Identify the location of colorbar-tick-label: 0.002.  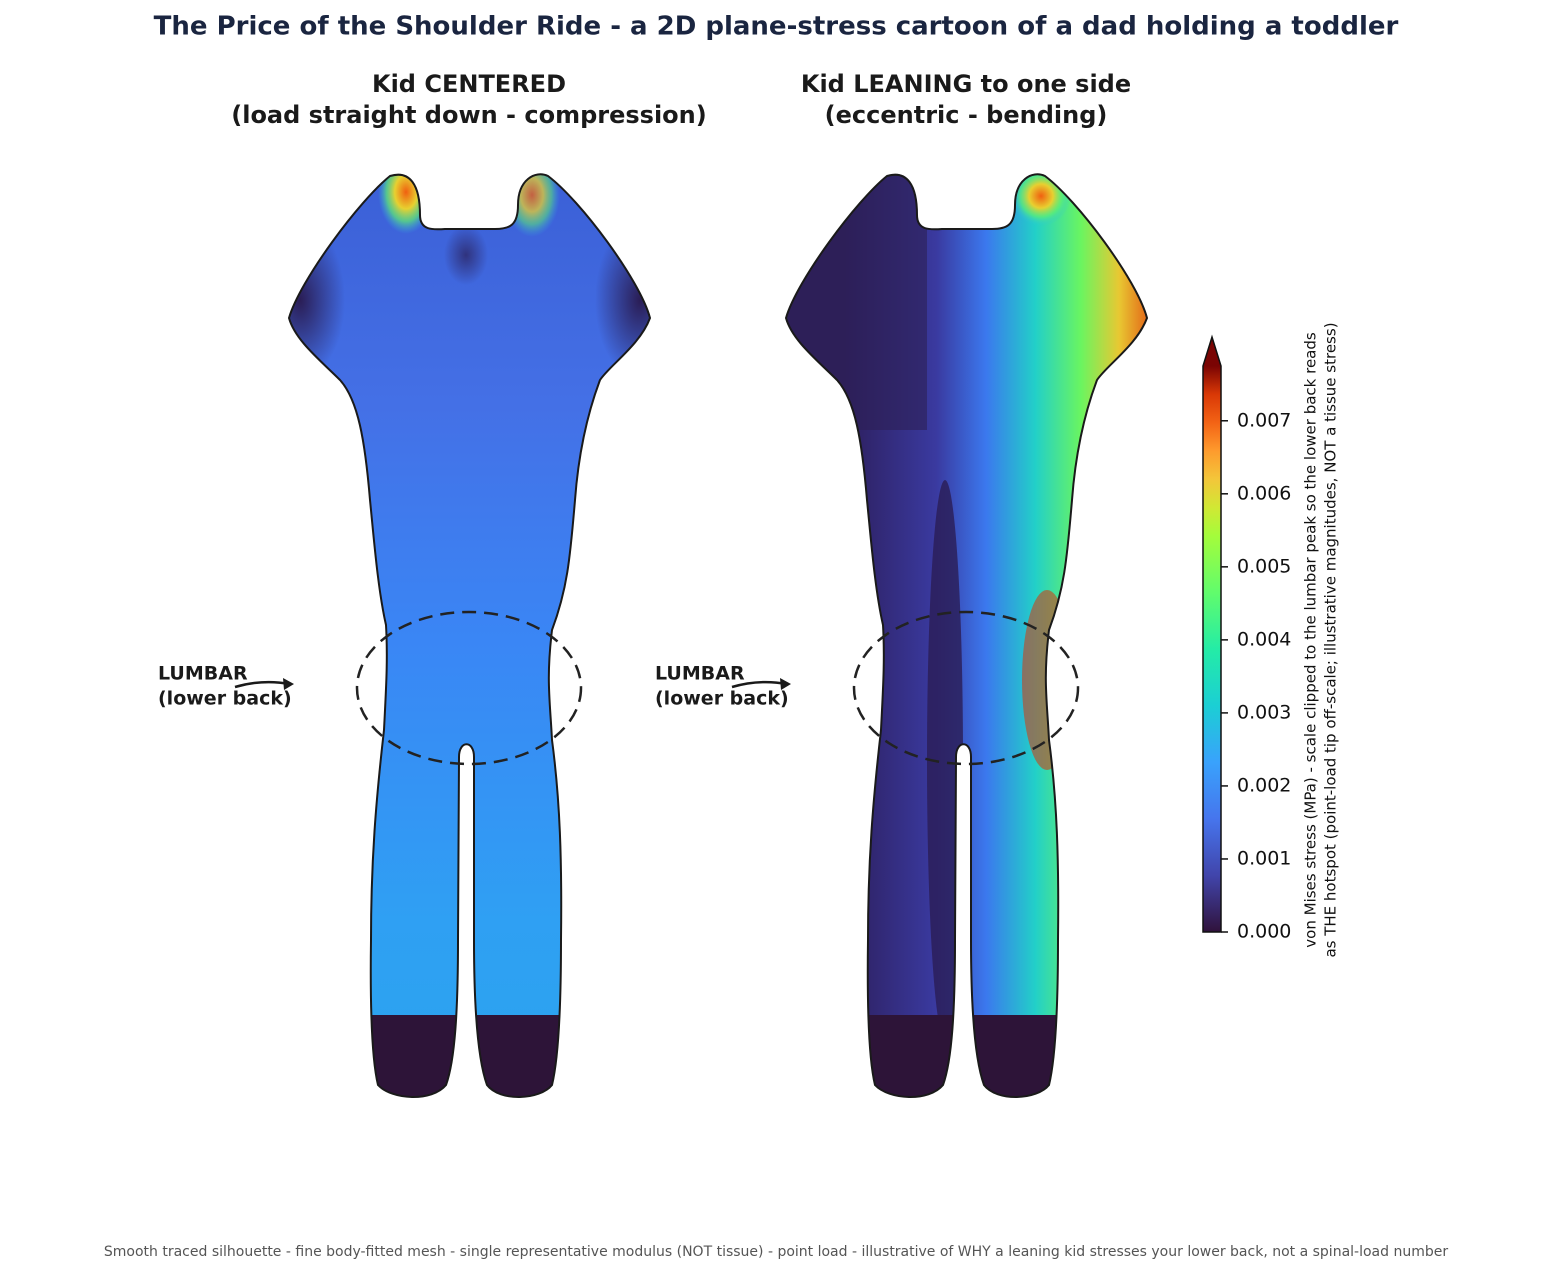
(1264, 785).